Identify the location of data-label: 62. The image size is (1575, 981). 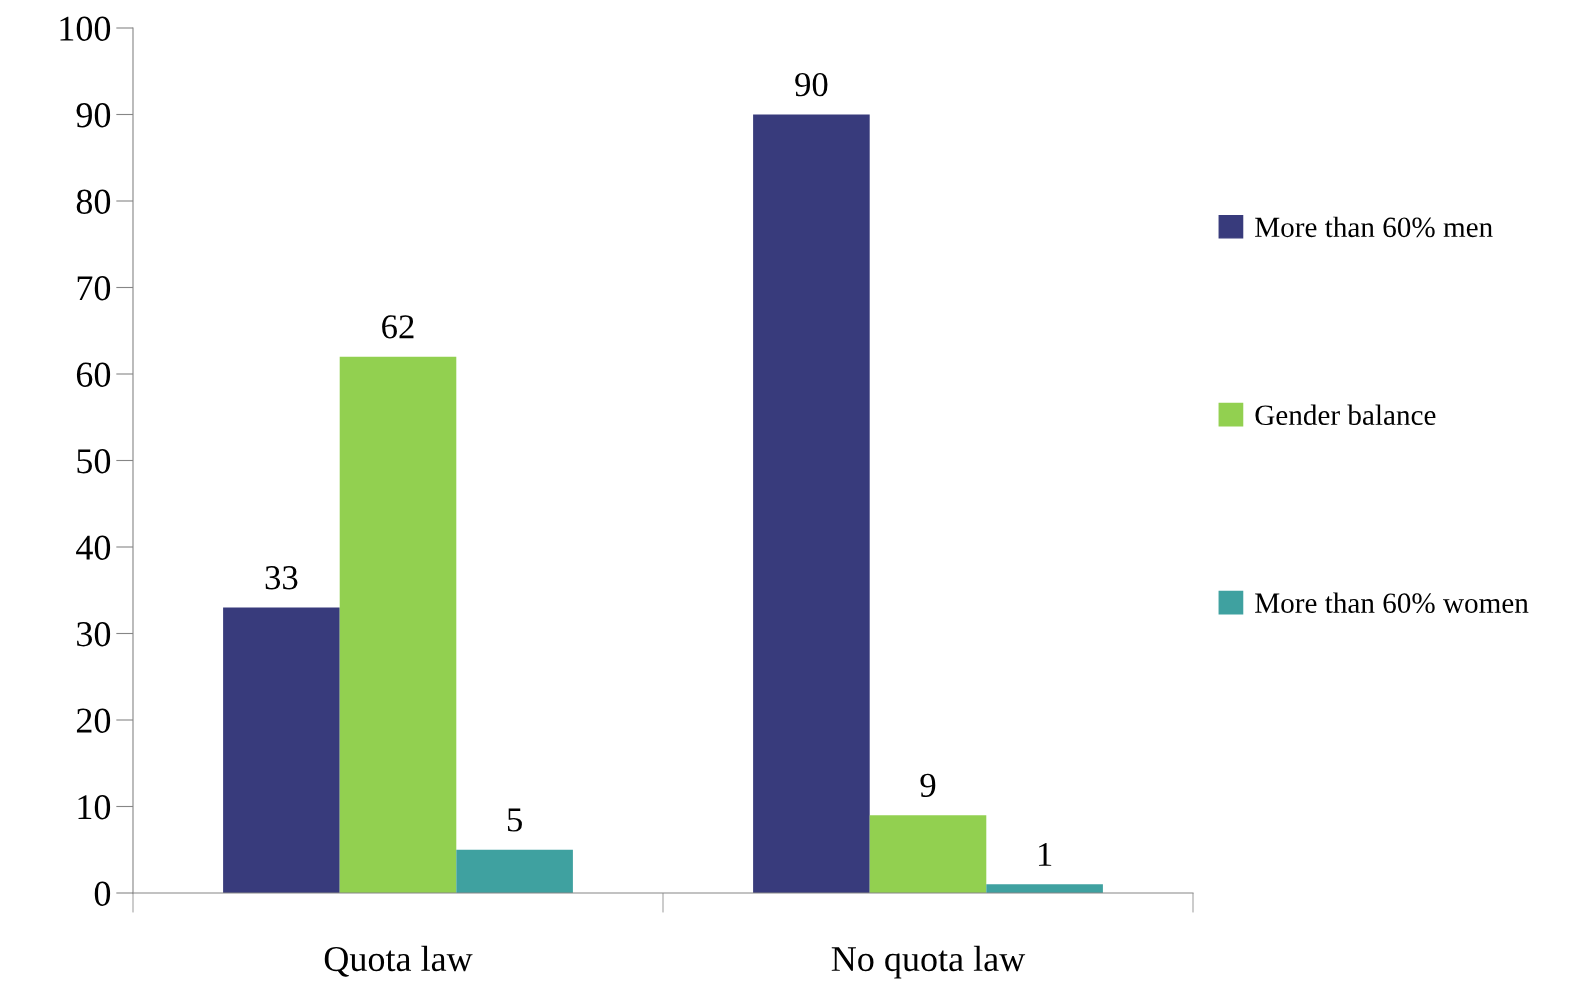
(398, 327).